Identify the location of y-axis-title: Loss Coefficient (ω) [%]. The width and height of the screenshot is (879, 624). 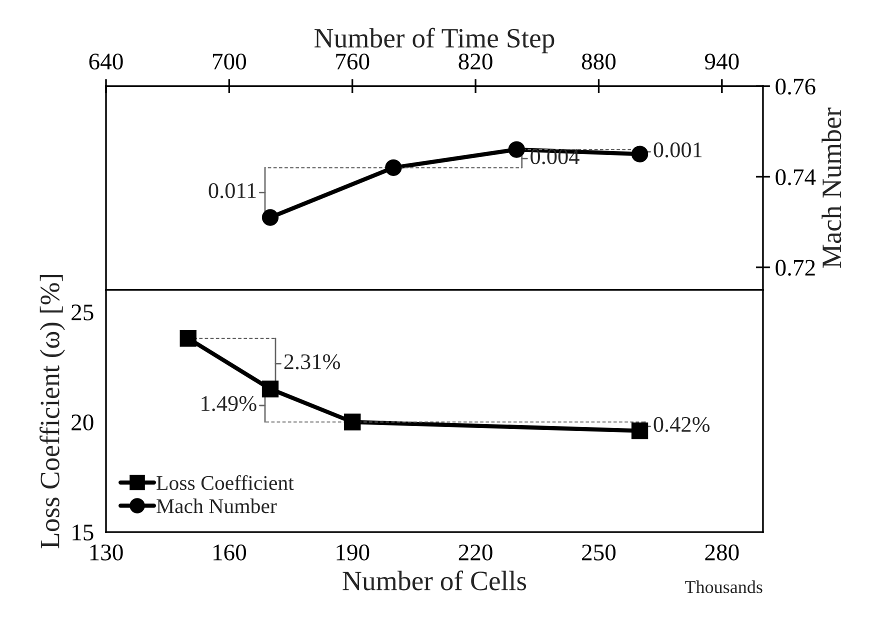
(53, 411).